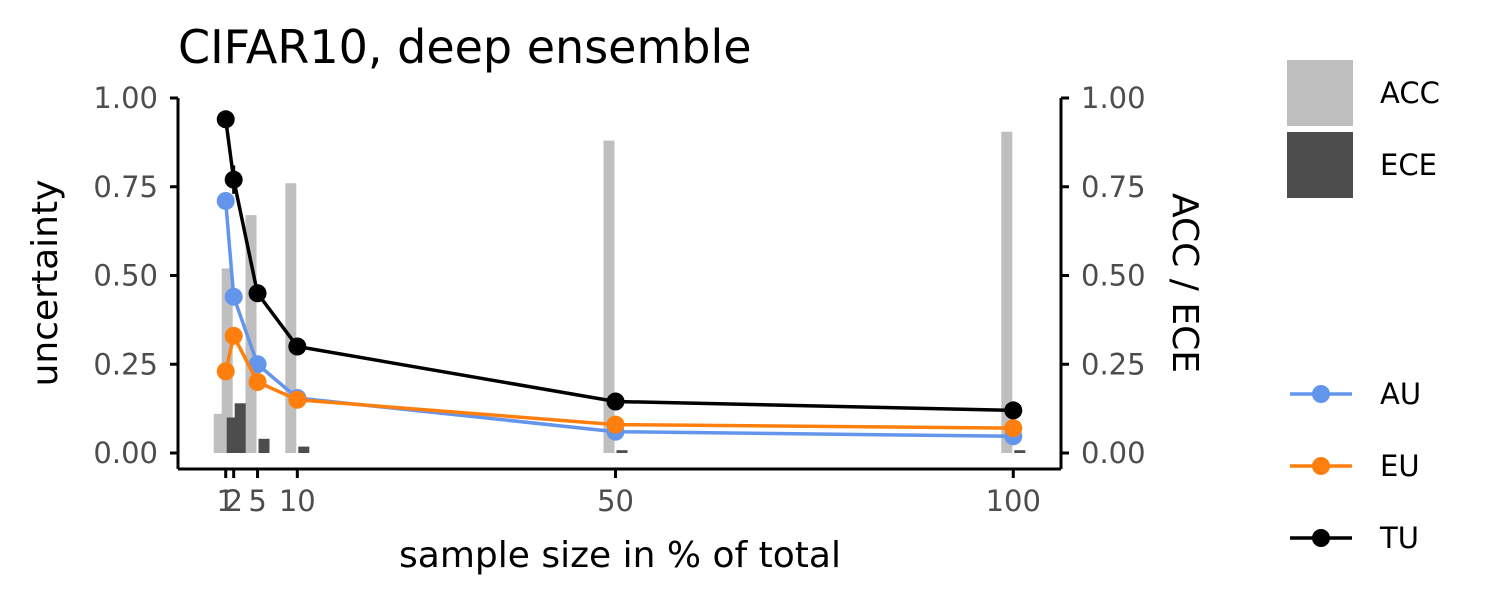  I want to click on x-tick-label: 50, so click(615, 501).